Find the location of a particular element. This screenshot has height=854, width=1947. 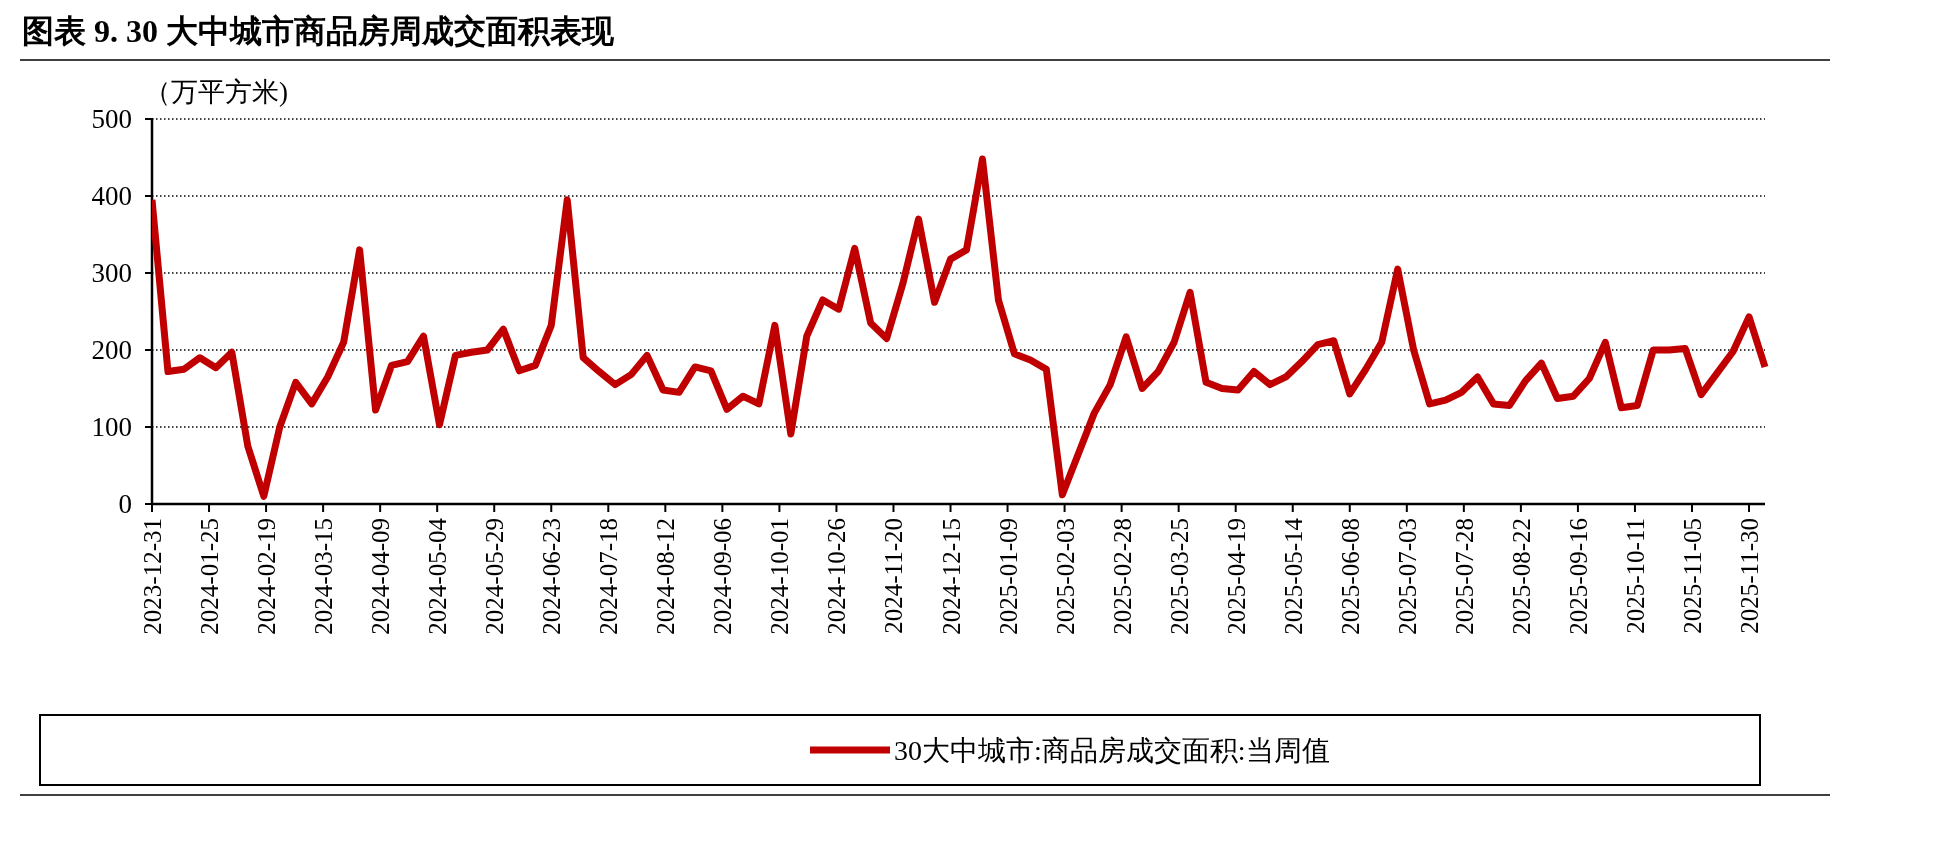

x-tick-label: 2024-06-23 is located at coordinates (552, 576).